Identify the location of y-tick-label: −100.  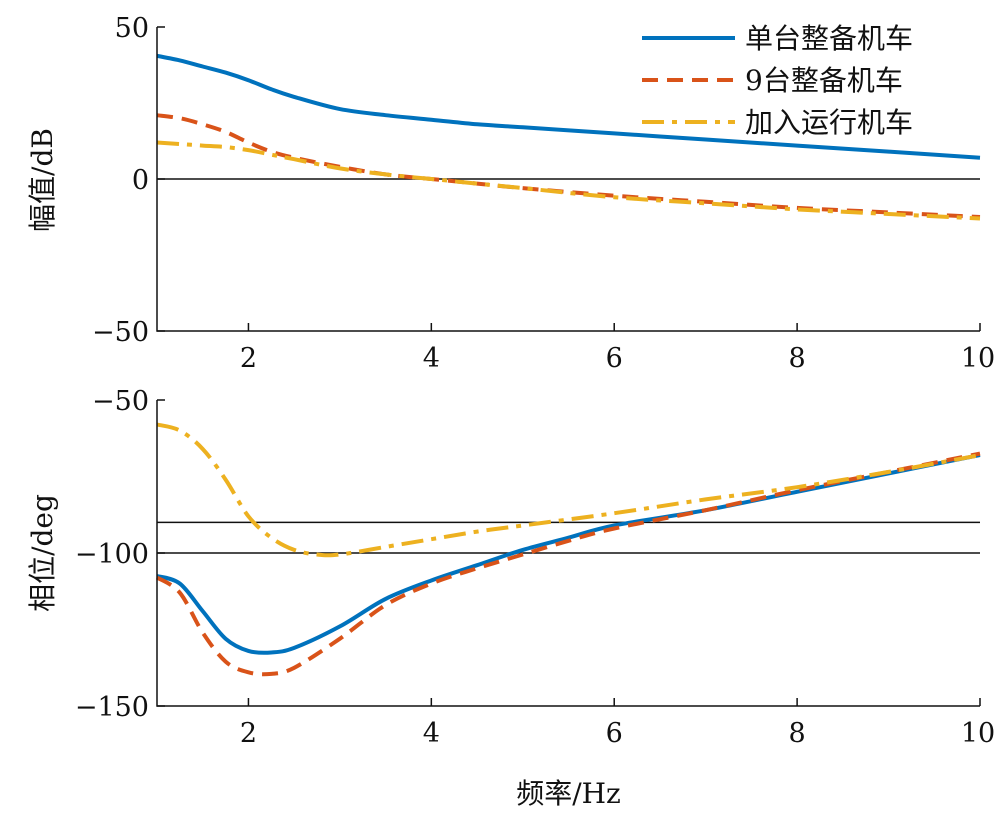
(112, 554).